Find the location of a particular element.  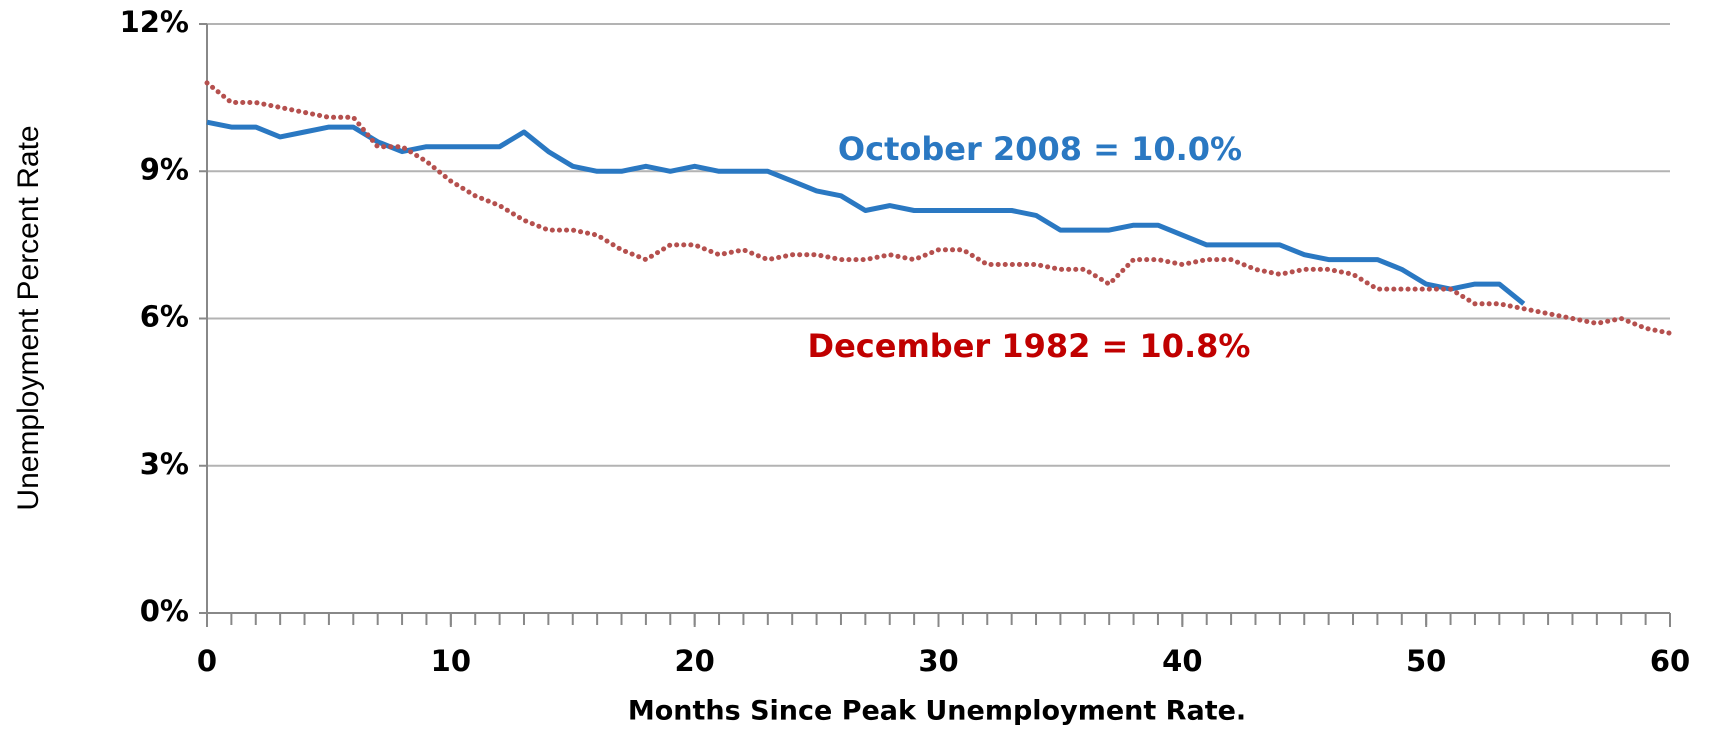

x-tick-label: 10 is located at coordinates (451, 661).